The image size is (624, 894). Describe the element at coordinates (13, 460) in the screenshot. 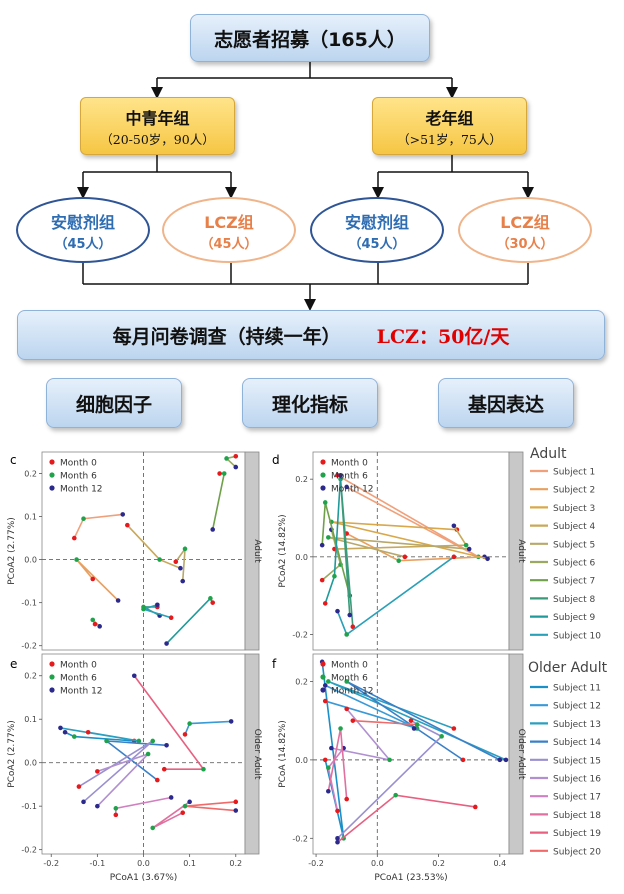

I see `panel-letter-c: c` at that location.